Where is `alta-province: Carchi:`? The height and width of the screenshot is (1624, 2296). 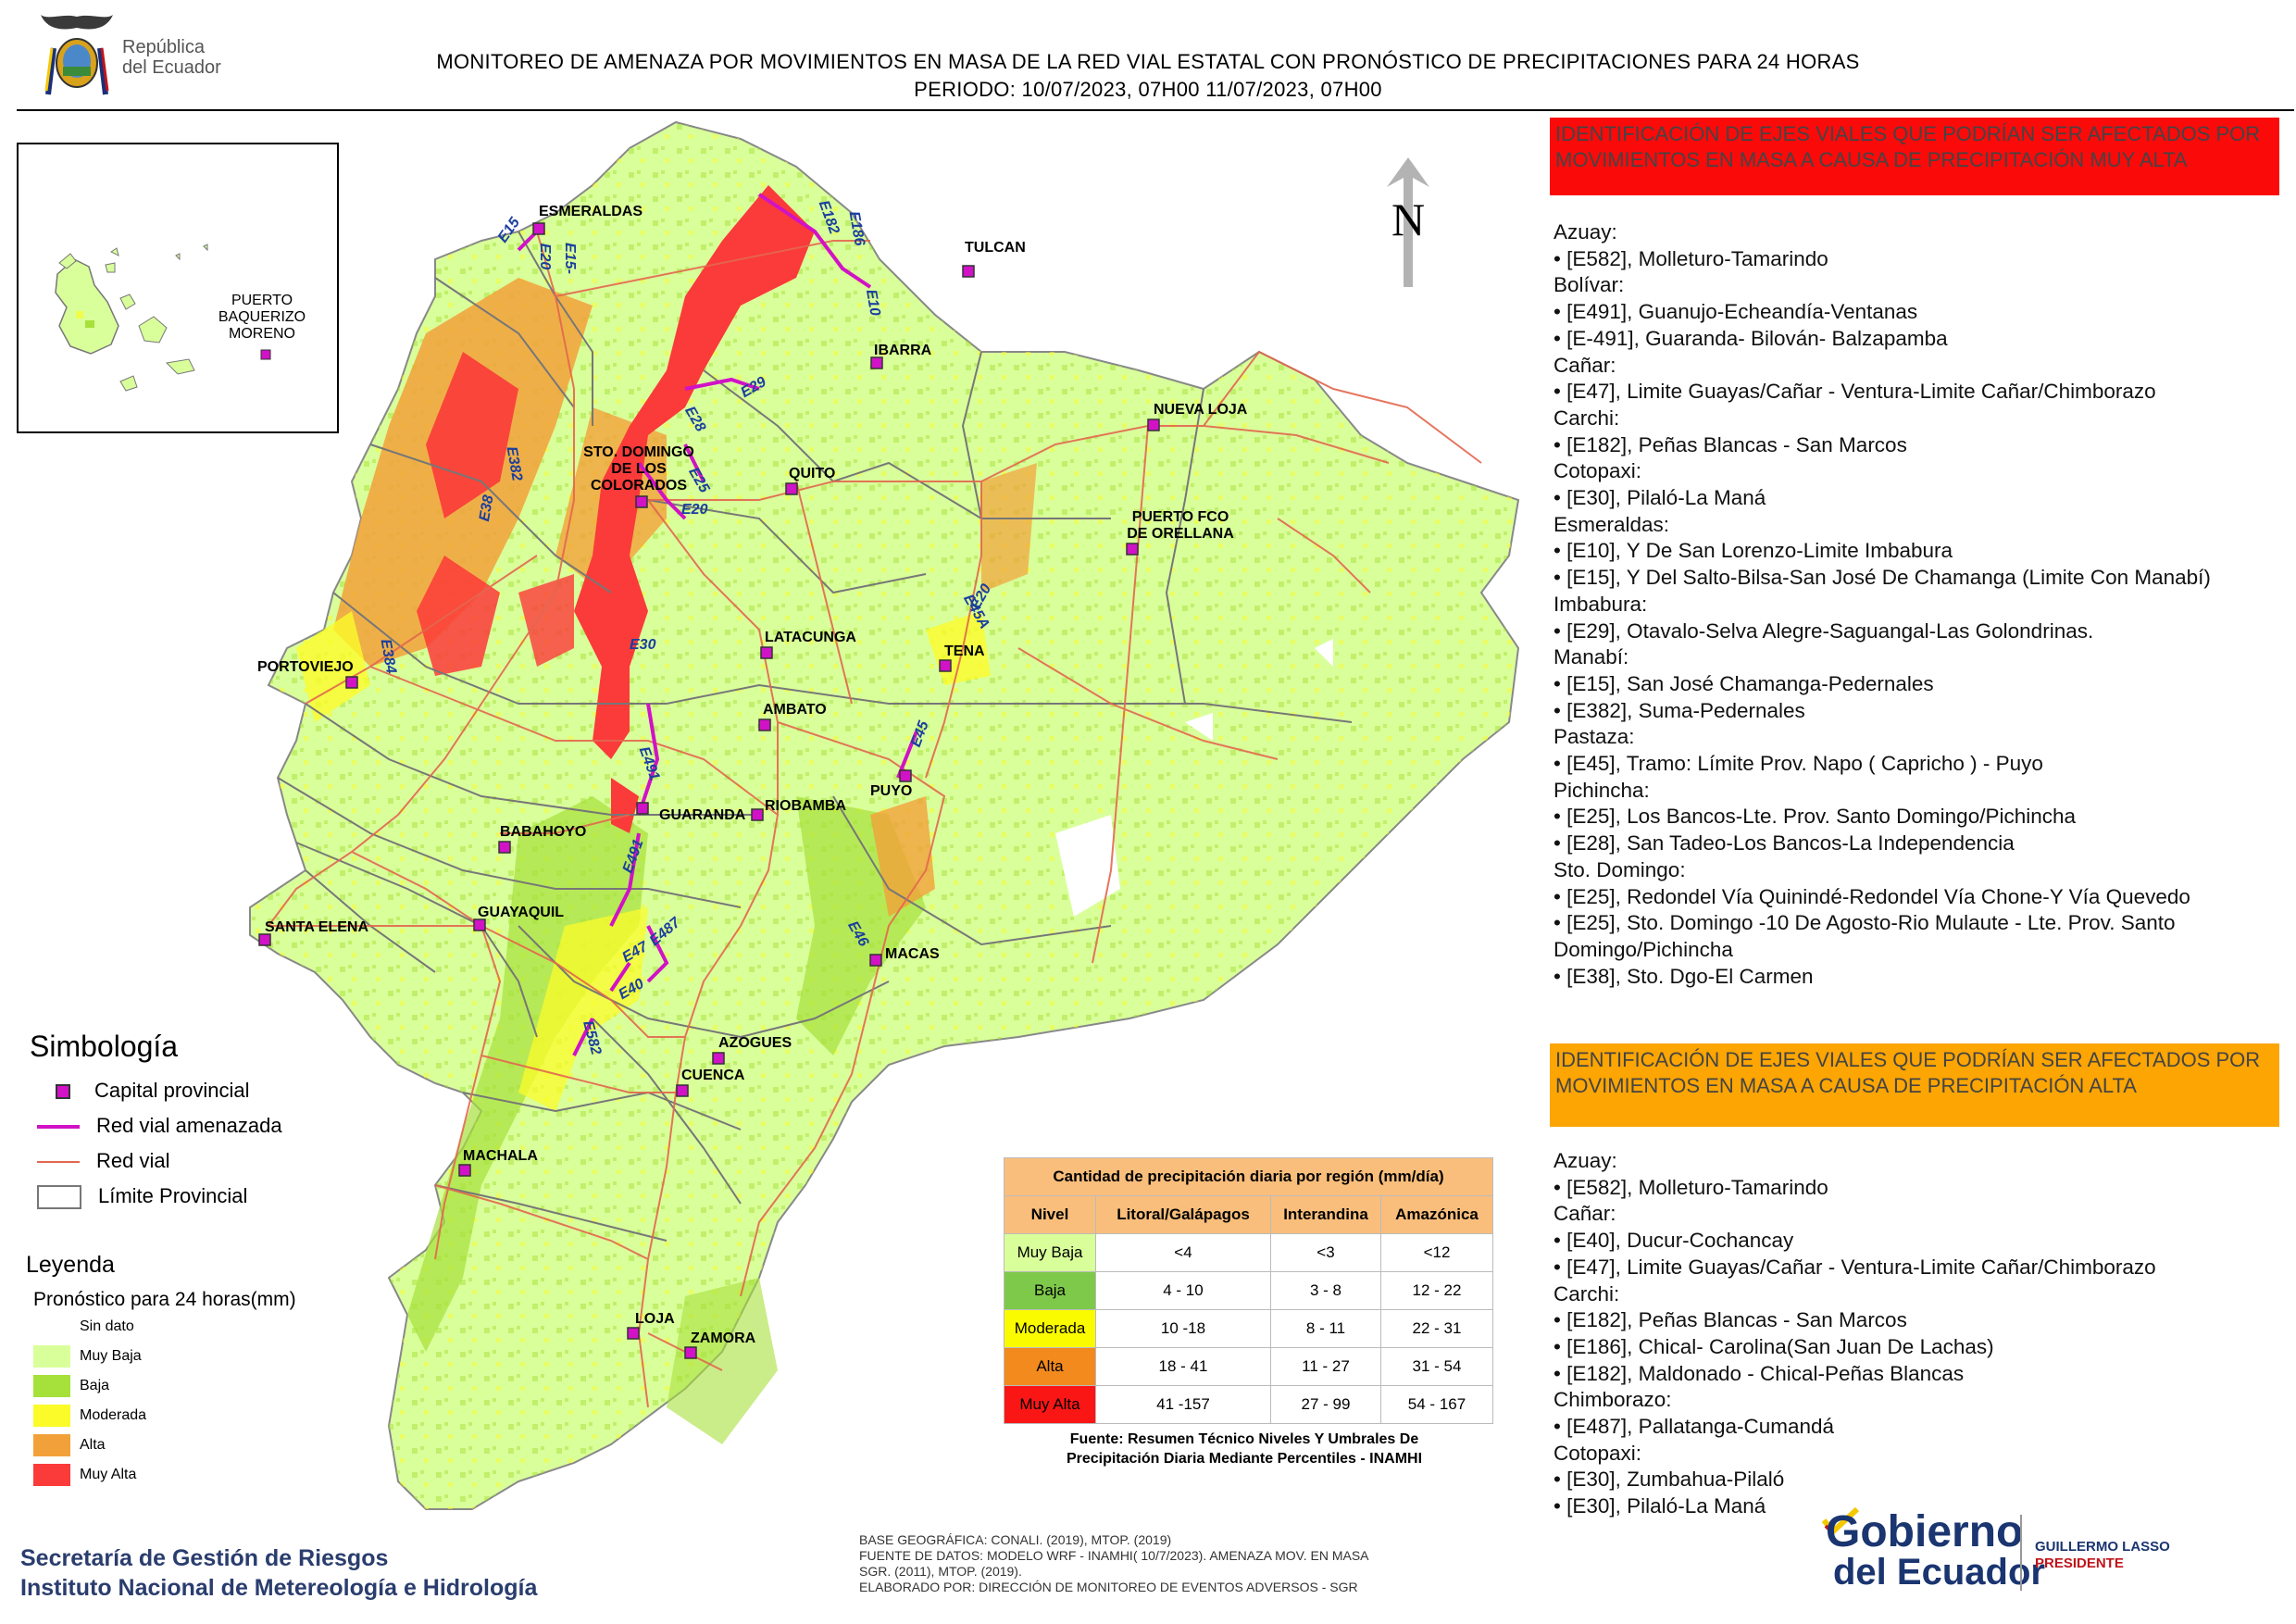
alta-province: Carchi: is located at coordinates (1587, 1293).